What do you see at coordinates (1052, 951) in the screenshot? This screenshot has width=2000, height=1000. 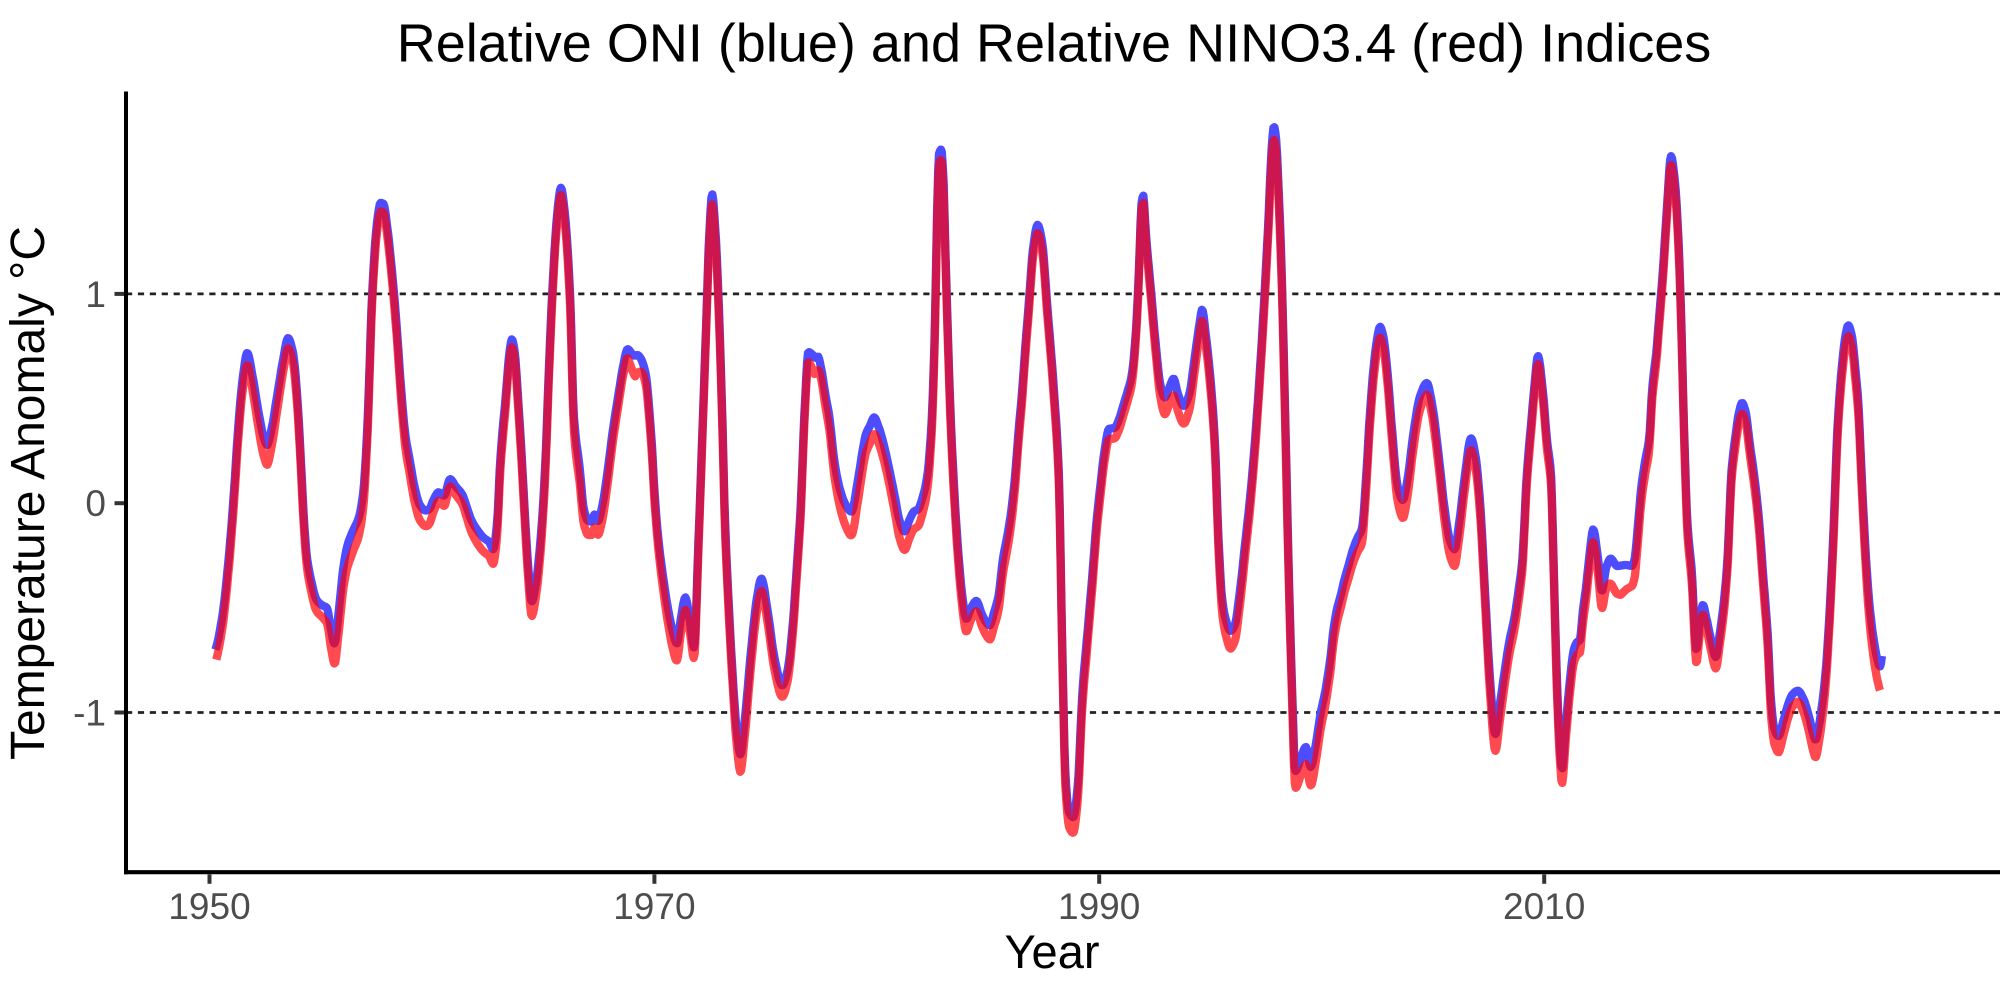 I see `svg-text: Year` at bounding box center [1052, 951].